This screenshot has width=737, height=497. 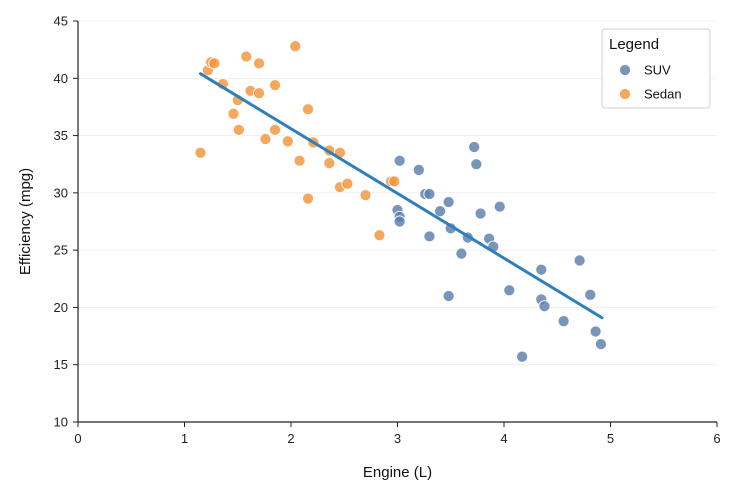 I want to click on legend-items: SUV Sedan, so click(x=650, y=82).